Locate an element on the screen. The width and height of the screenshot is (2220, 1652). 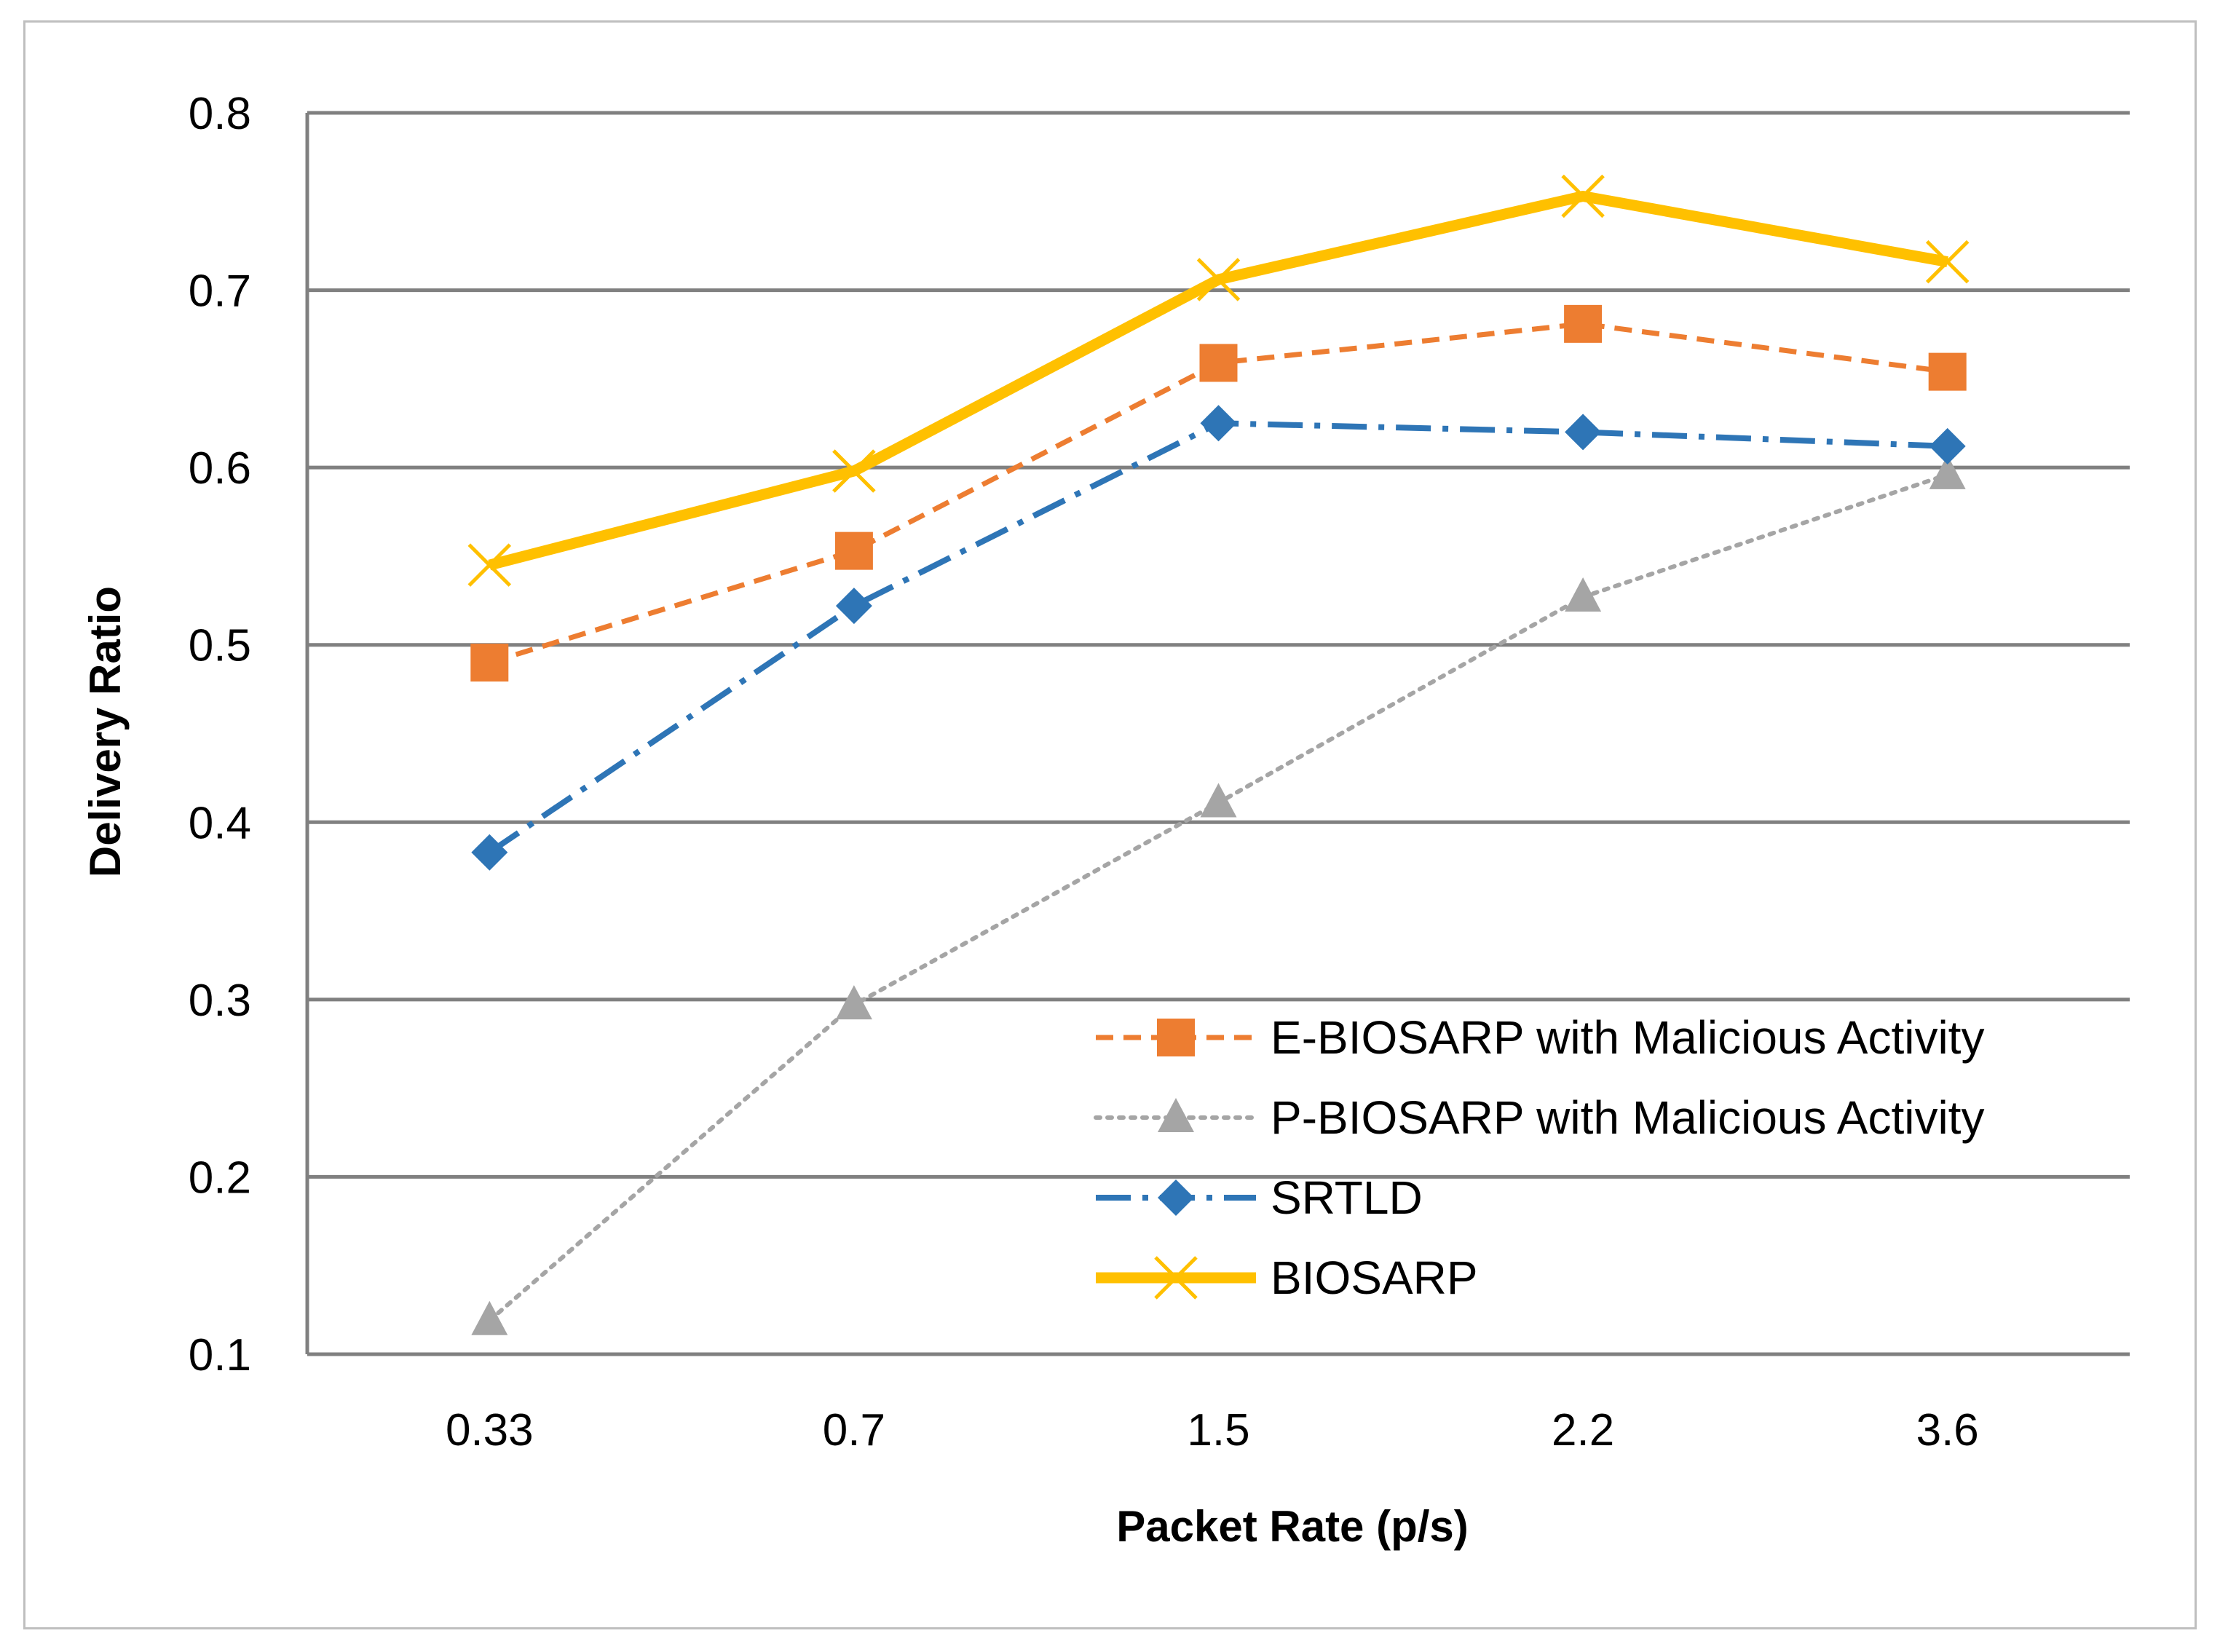
legend-item-e-biosarp-with-malicious-activity: E-BIOSARP with Malicious Activity is located at coordinates (1540, 1037).